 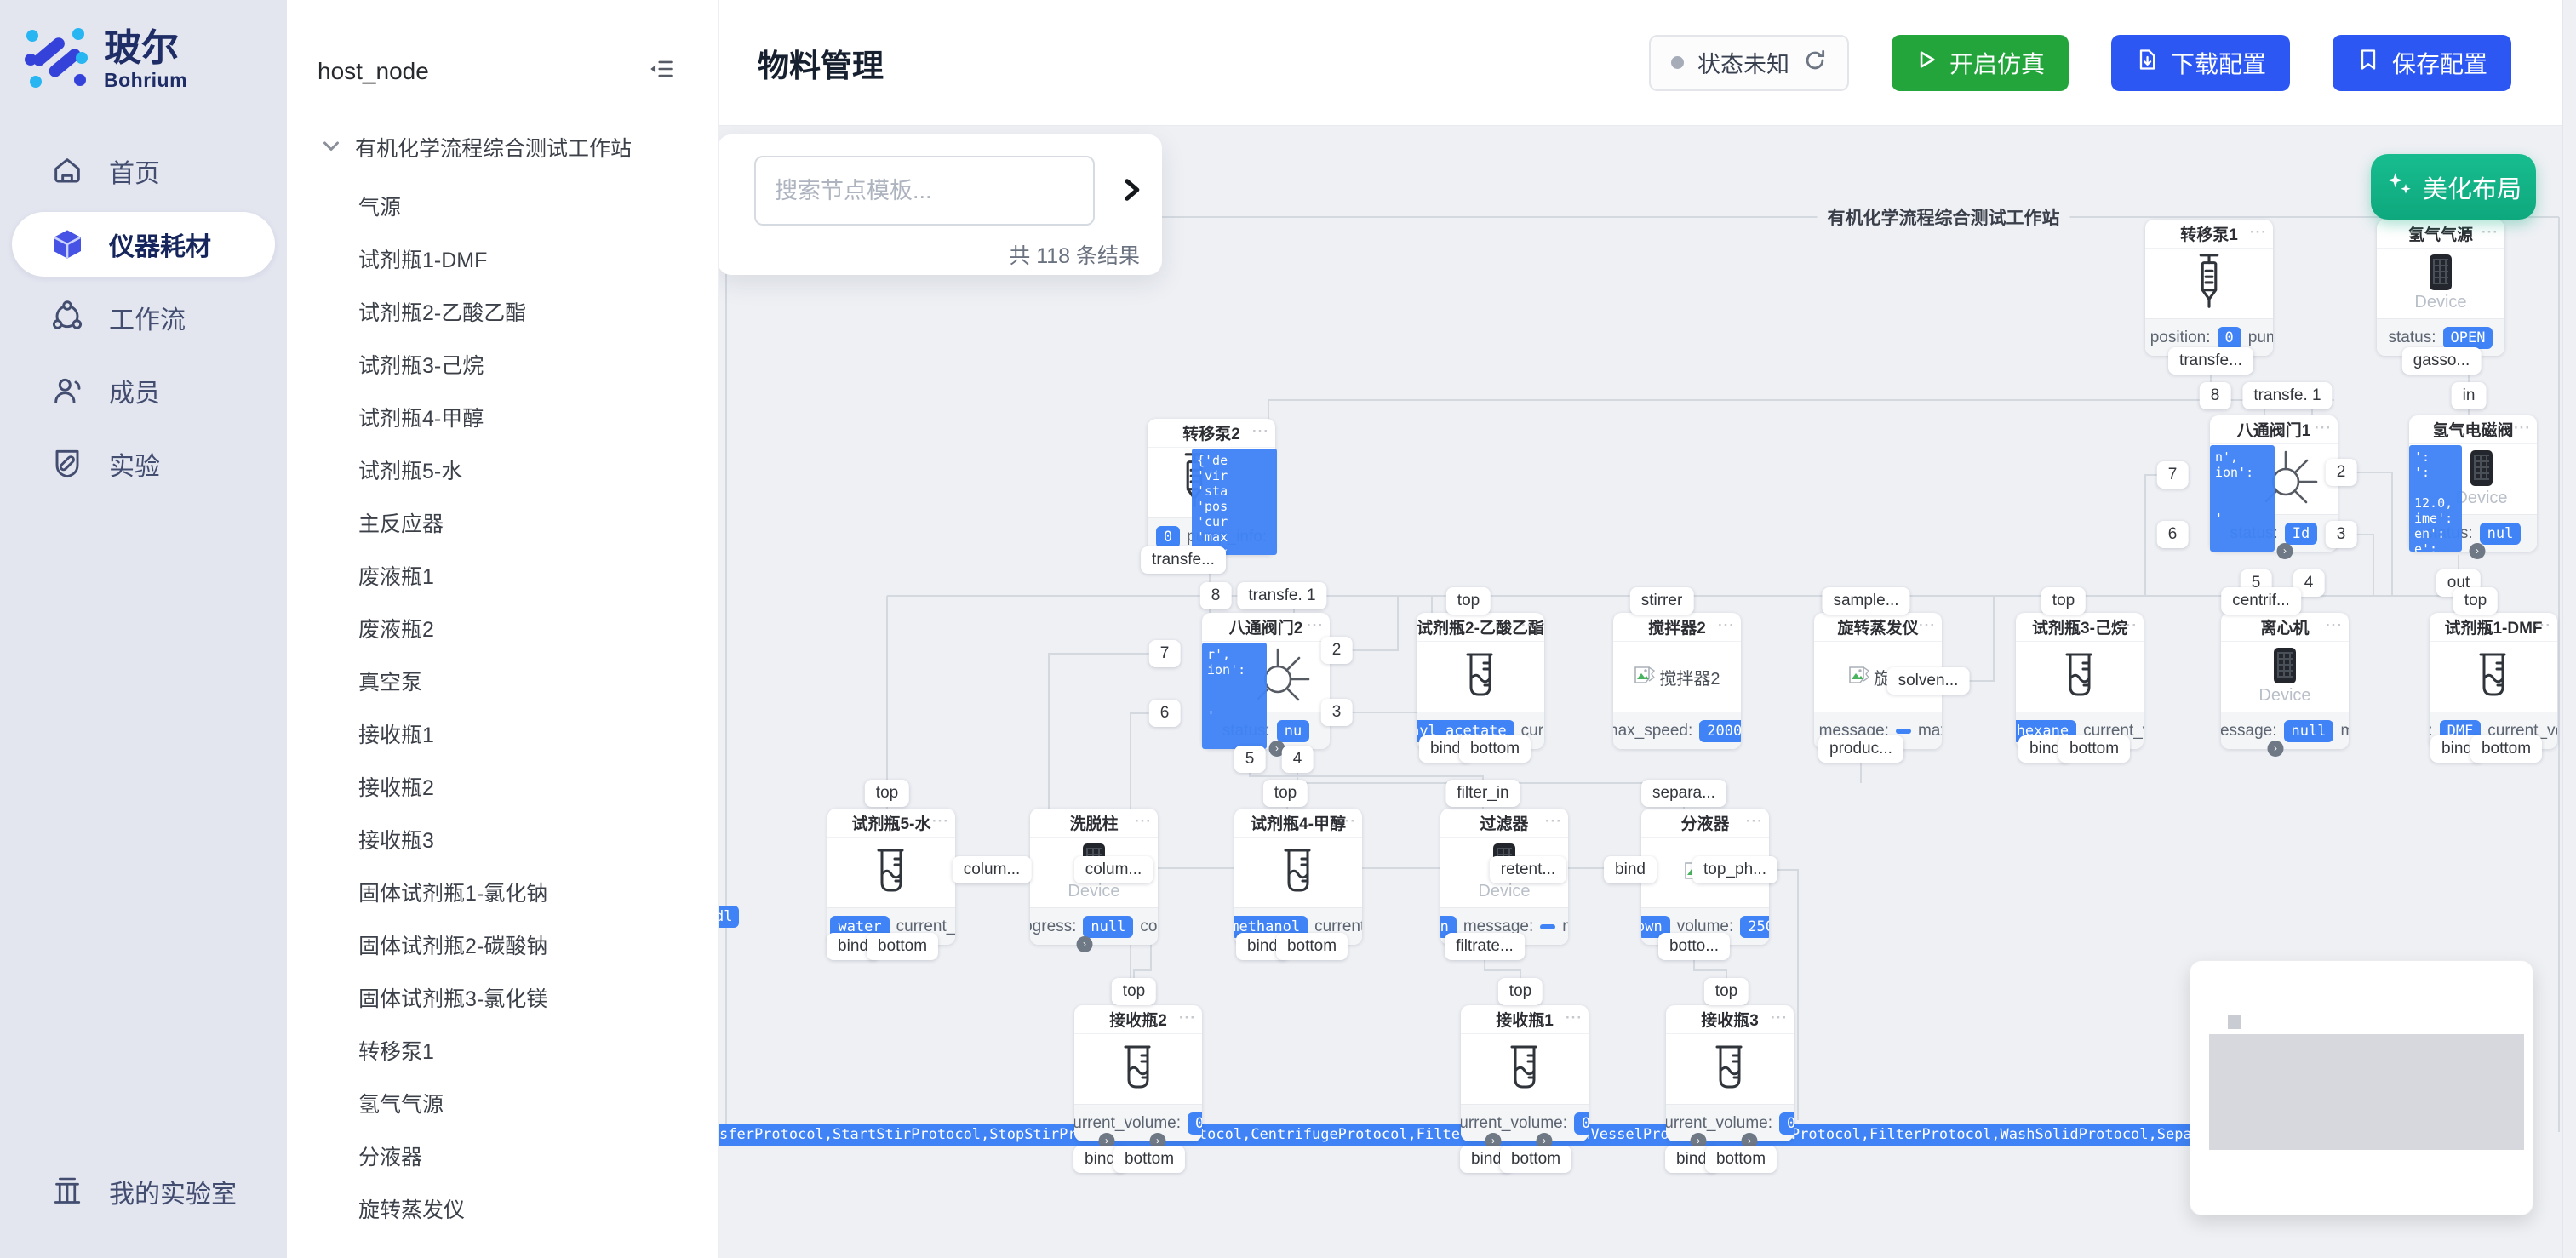 I want to click on graph-node-recv-1: 接收瓶1··· current_volume: 0 › ›, so click(x=1525, y=1077).